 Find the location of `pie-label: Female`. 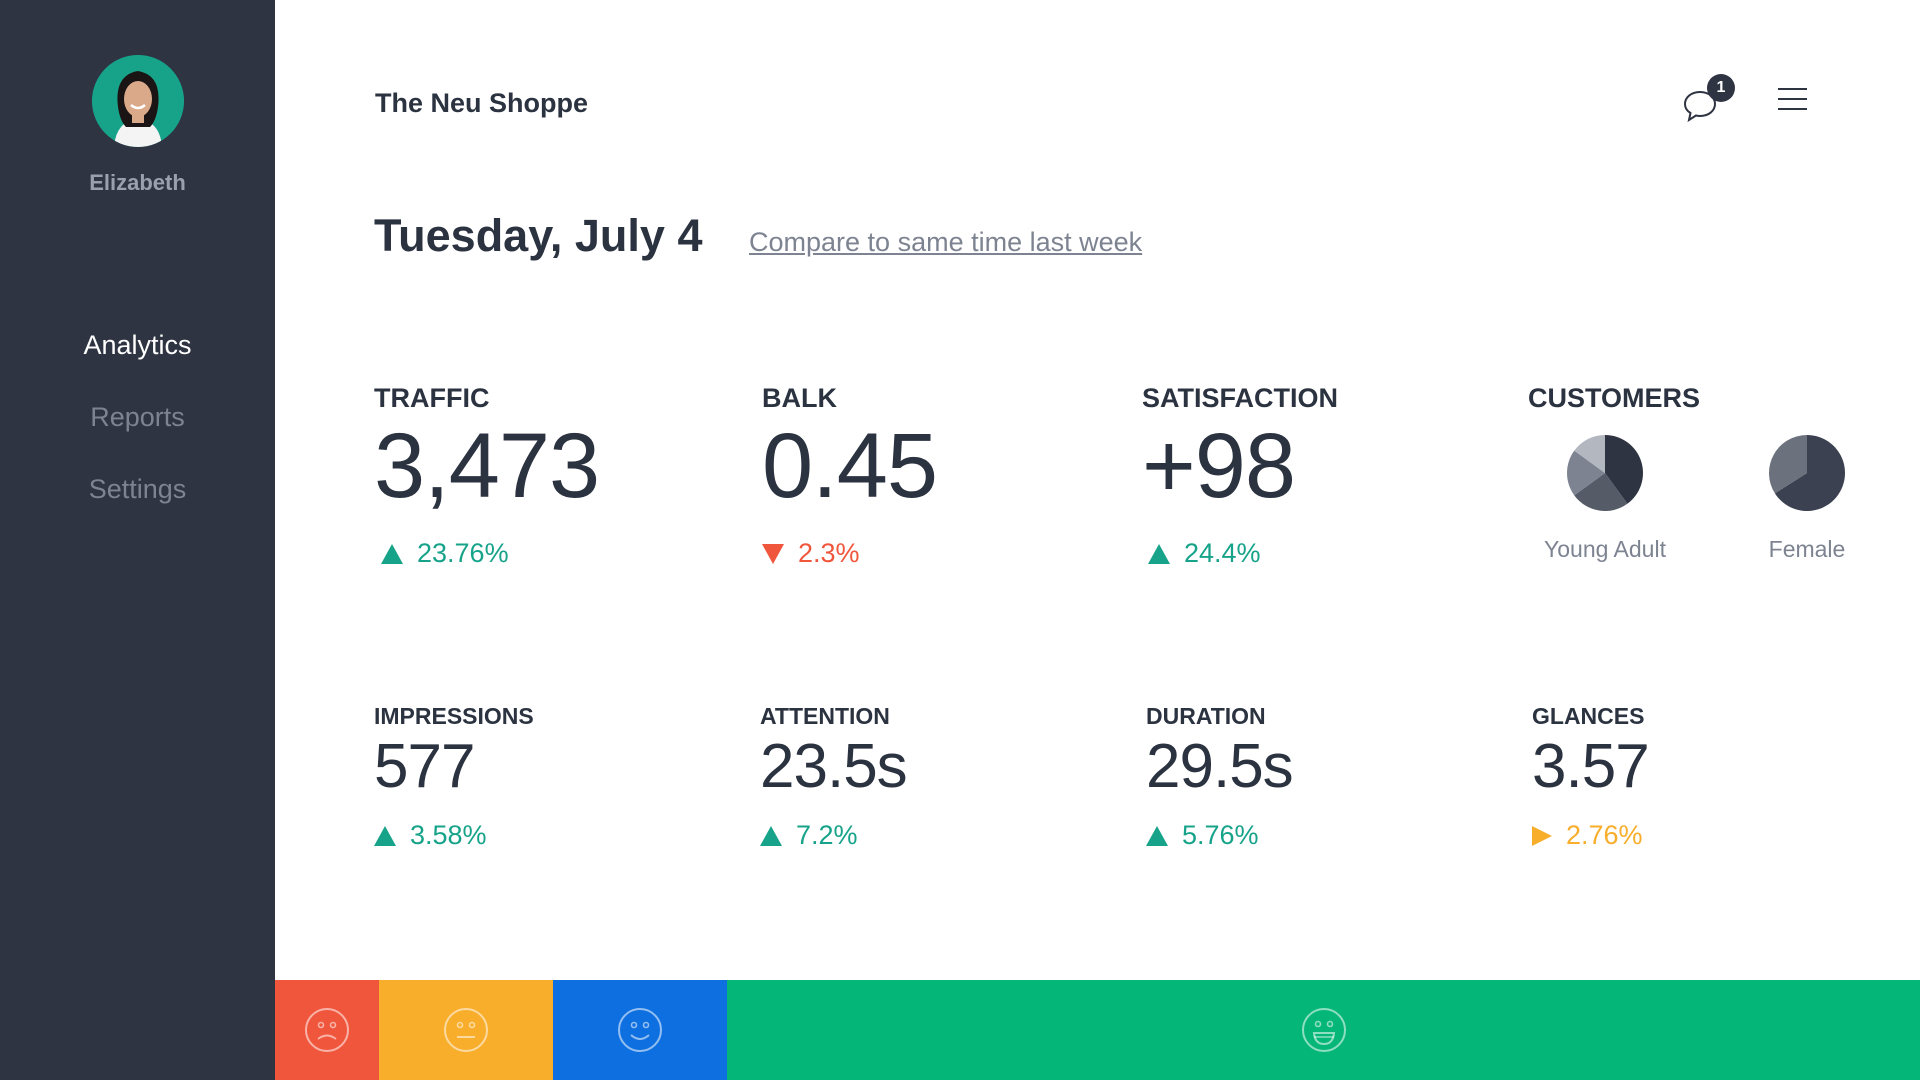

pie-label: Female is located at coordinates (1807, 549).